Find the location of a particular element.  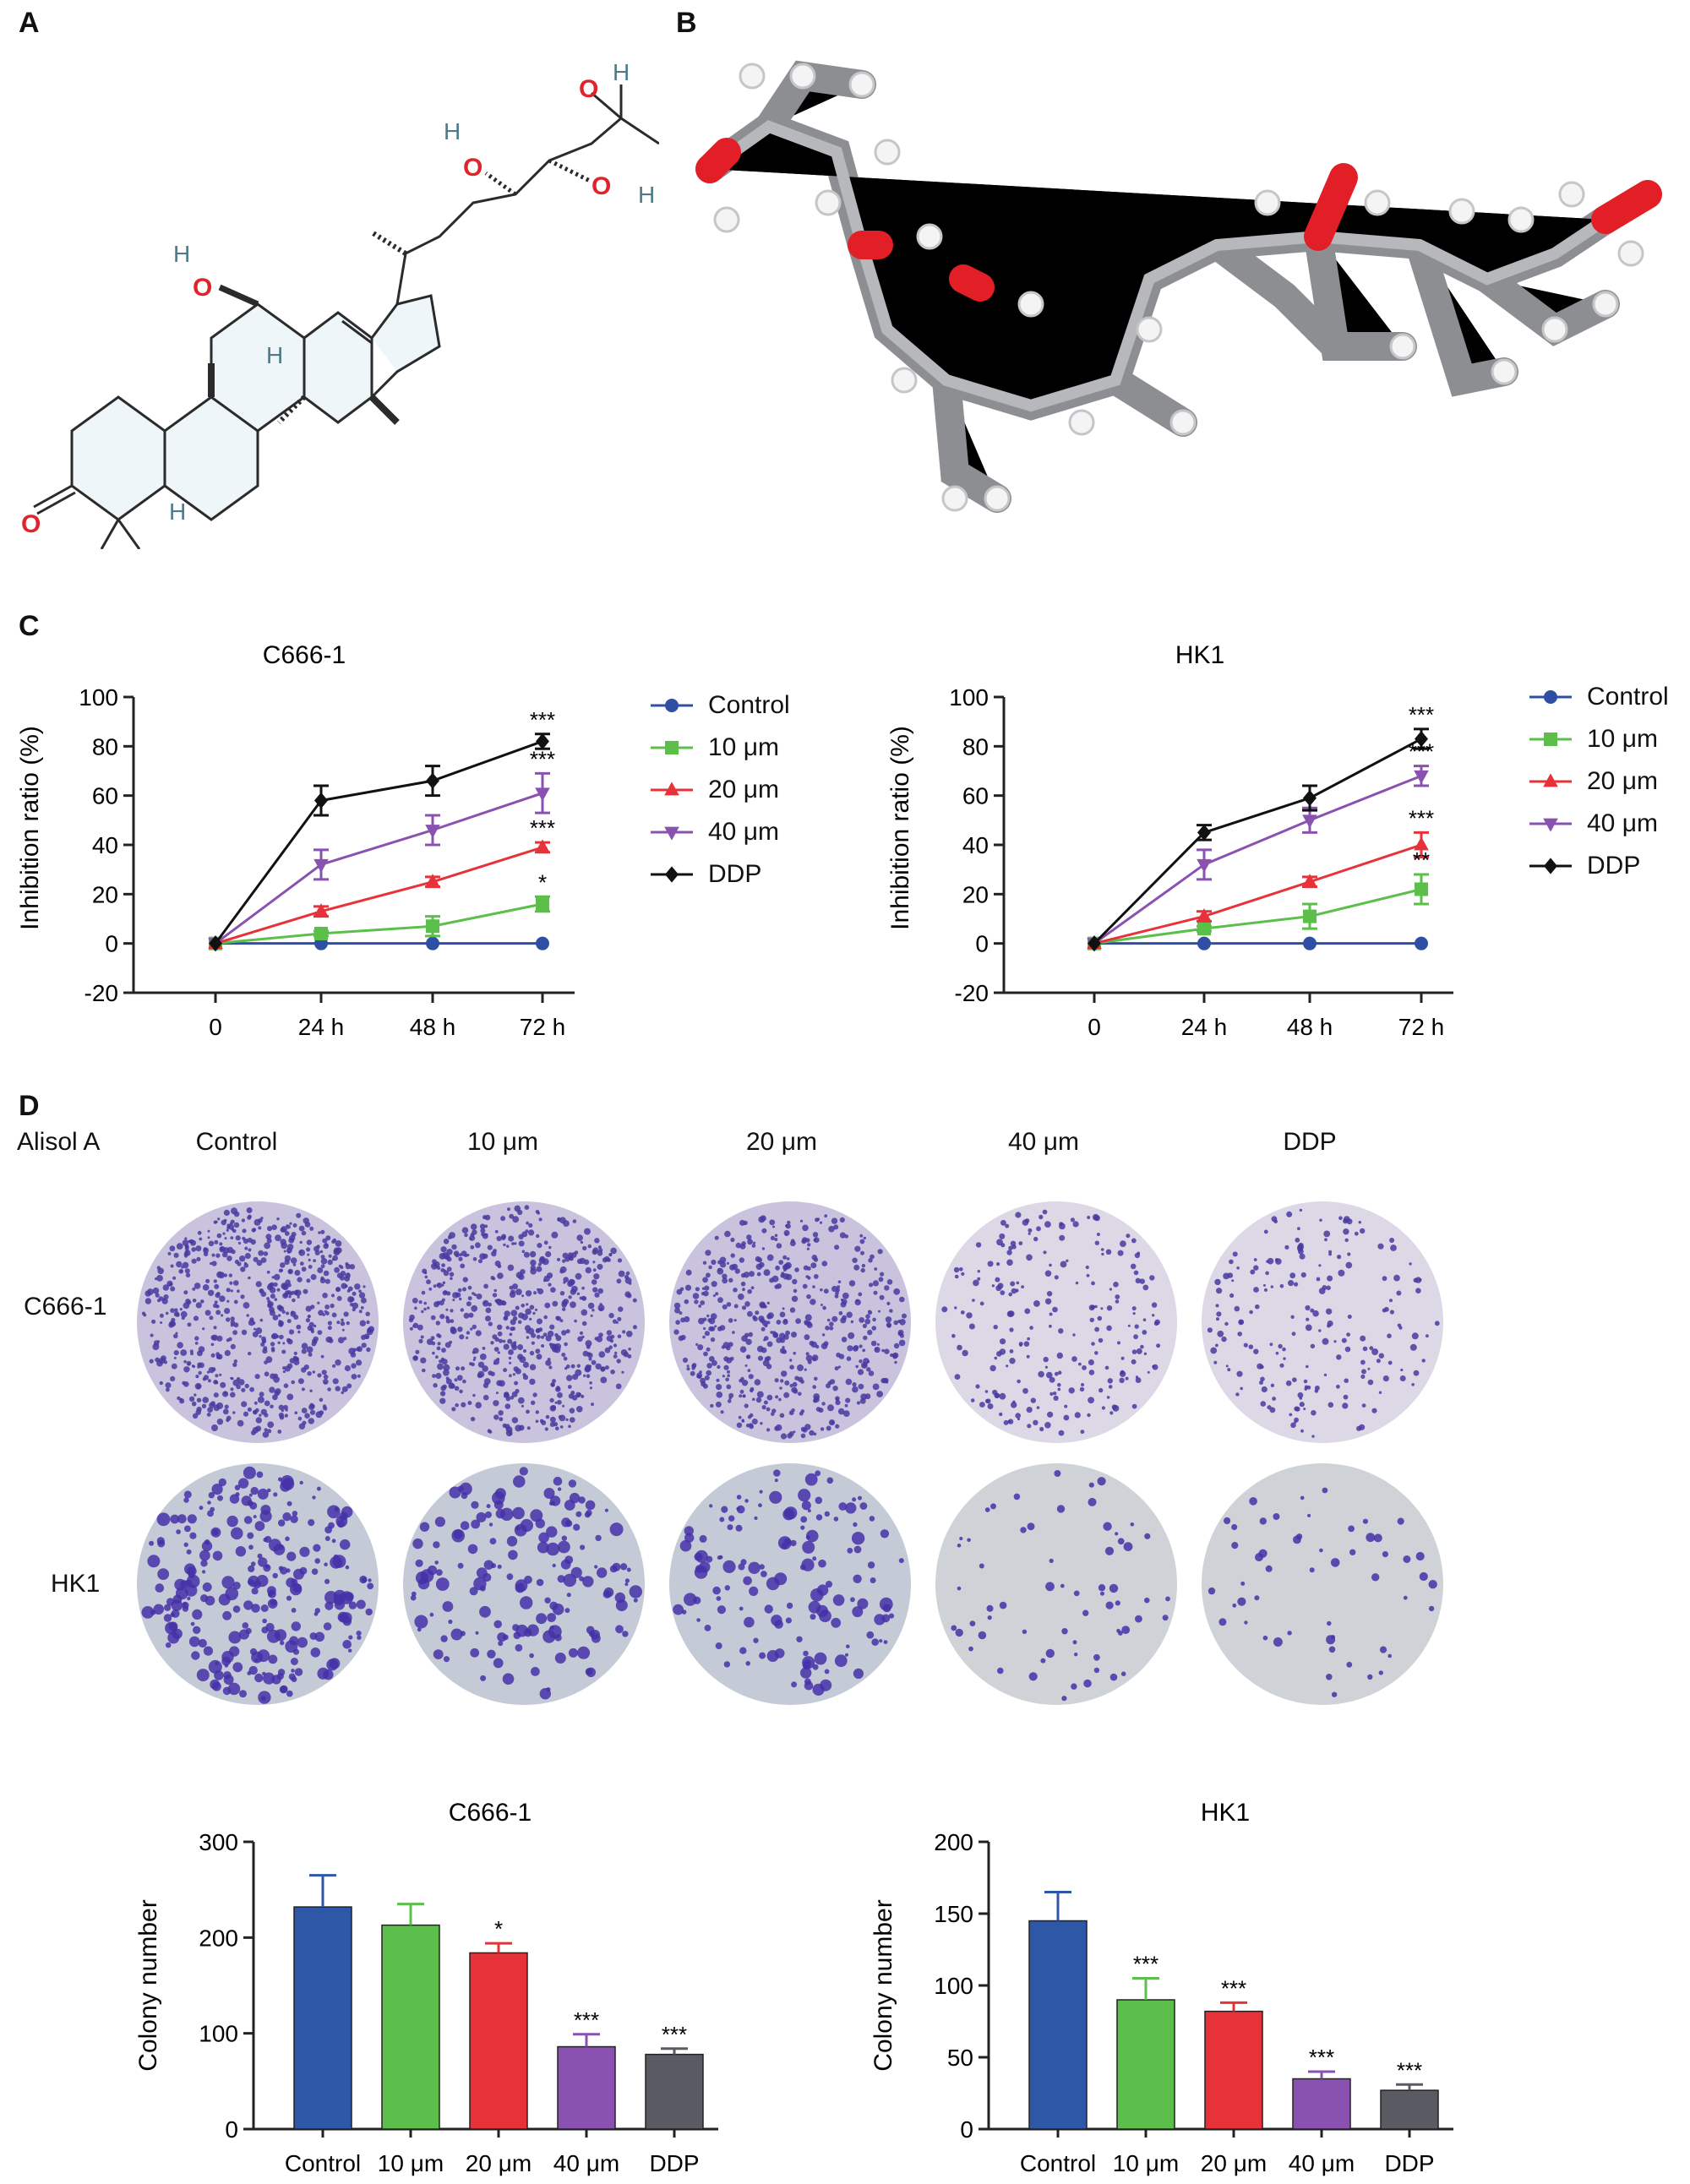

atom-h-5: H is located at coordinates (177, 511).